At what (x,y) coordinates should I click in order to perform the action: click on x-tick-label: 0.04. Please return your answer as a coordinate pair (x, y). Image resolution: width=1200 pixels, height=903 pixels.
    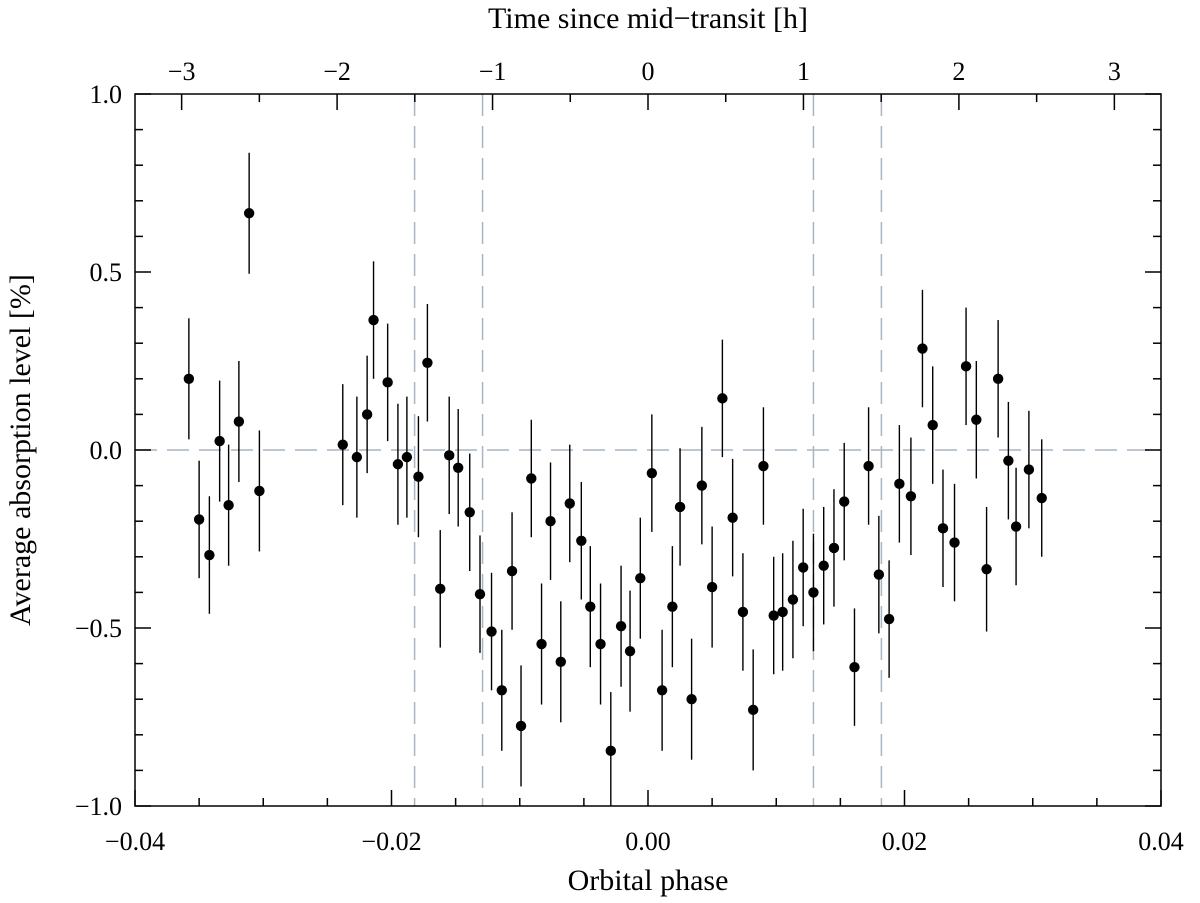
    Looking at the image, I should click on (1161, 841).